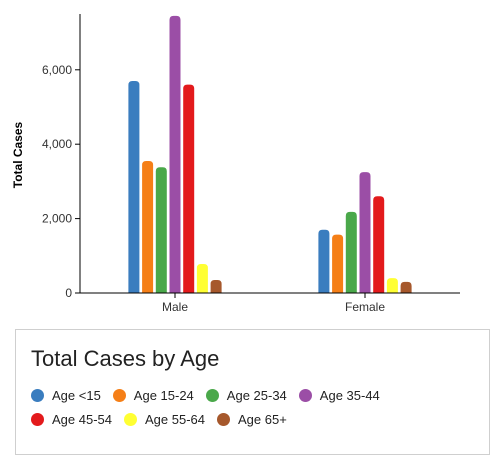 Image resolution: width=502 pixels, height=465 pixels. I want to click on bar-age-35-44-male, so click(175, 154).